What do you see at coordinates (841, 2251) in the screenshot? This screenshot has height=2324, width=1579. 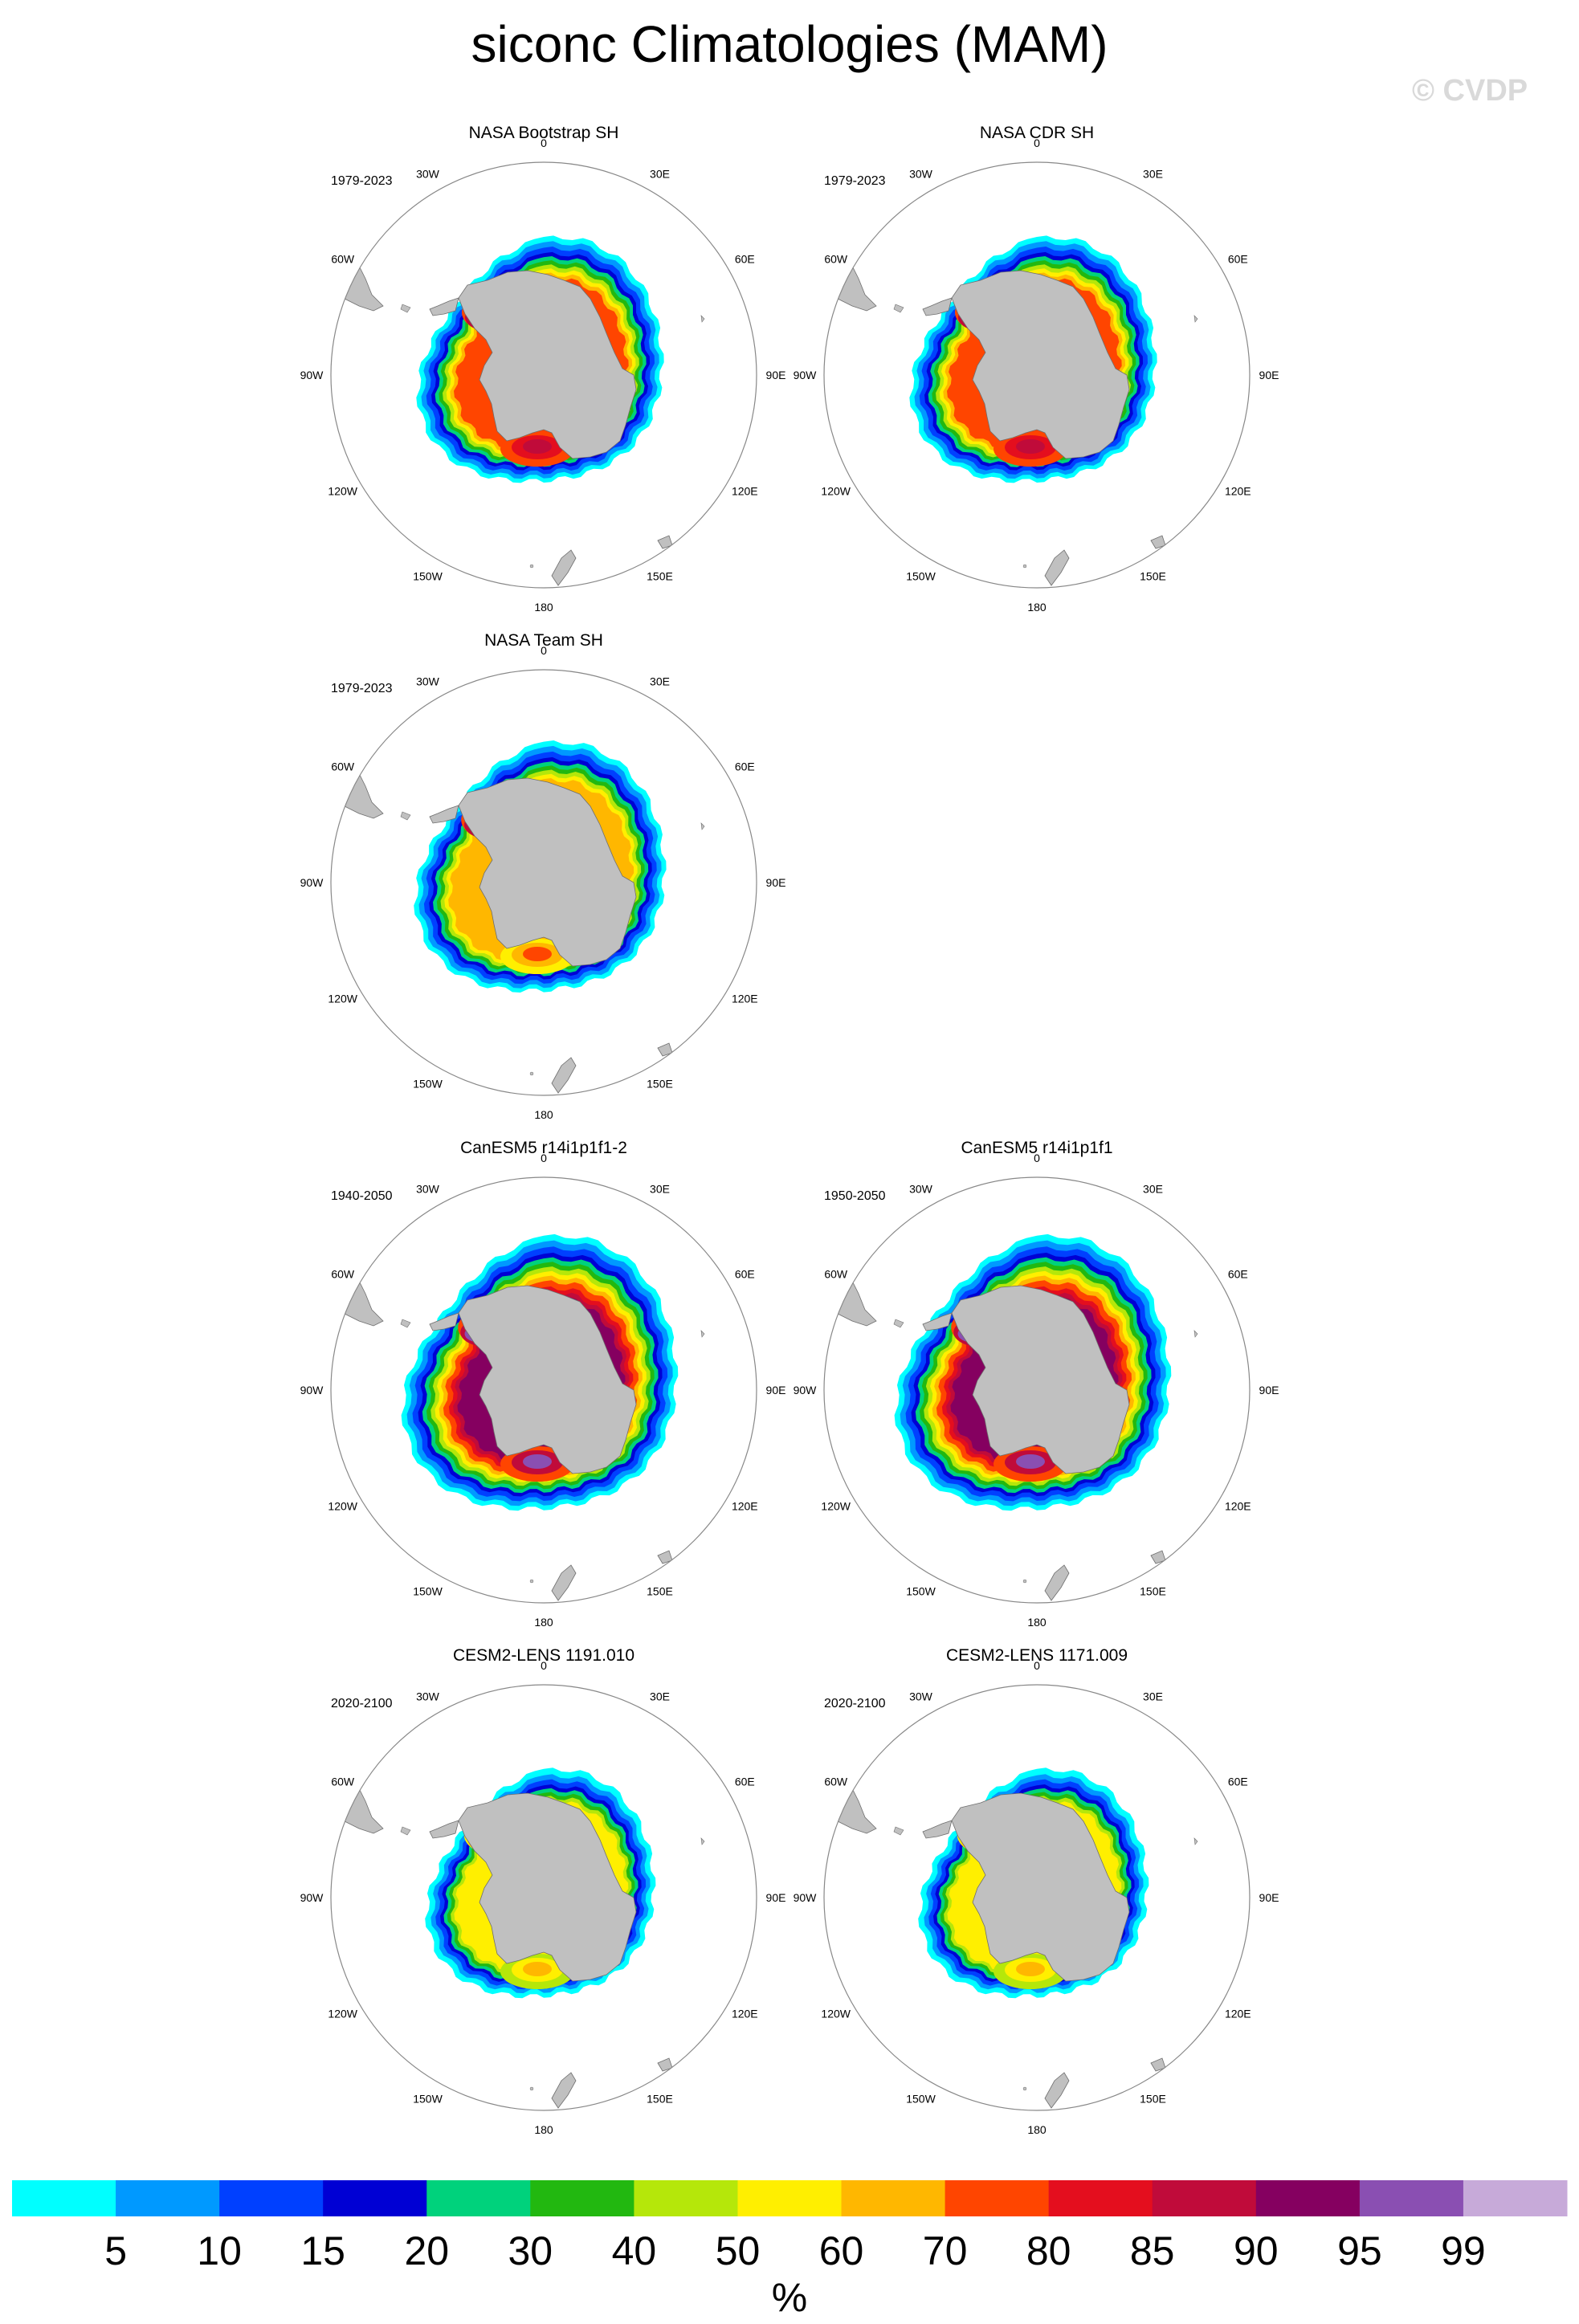 I see `colorbar-tick-label: 60` at bounding box center [841, 2251].